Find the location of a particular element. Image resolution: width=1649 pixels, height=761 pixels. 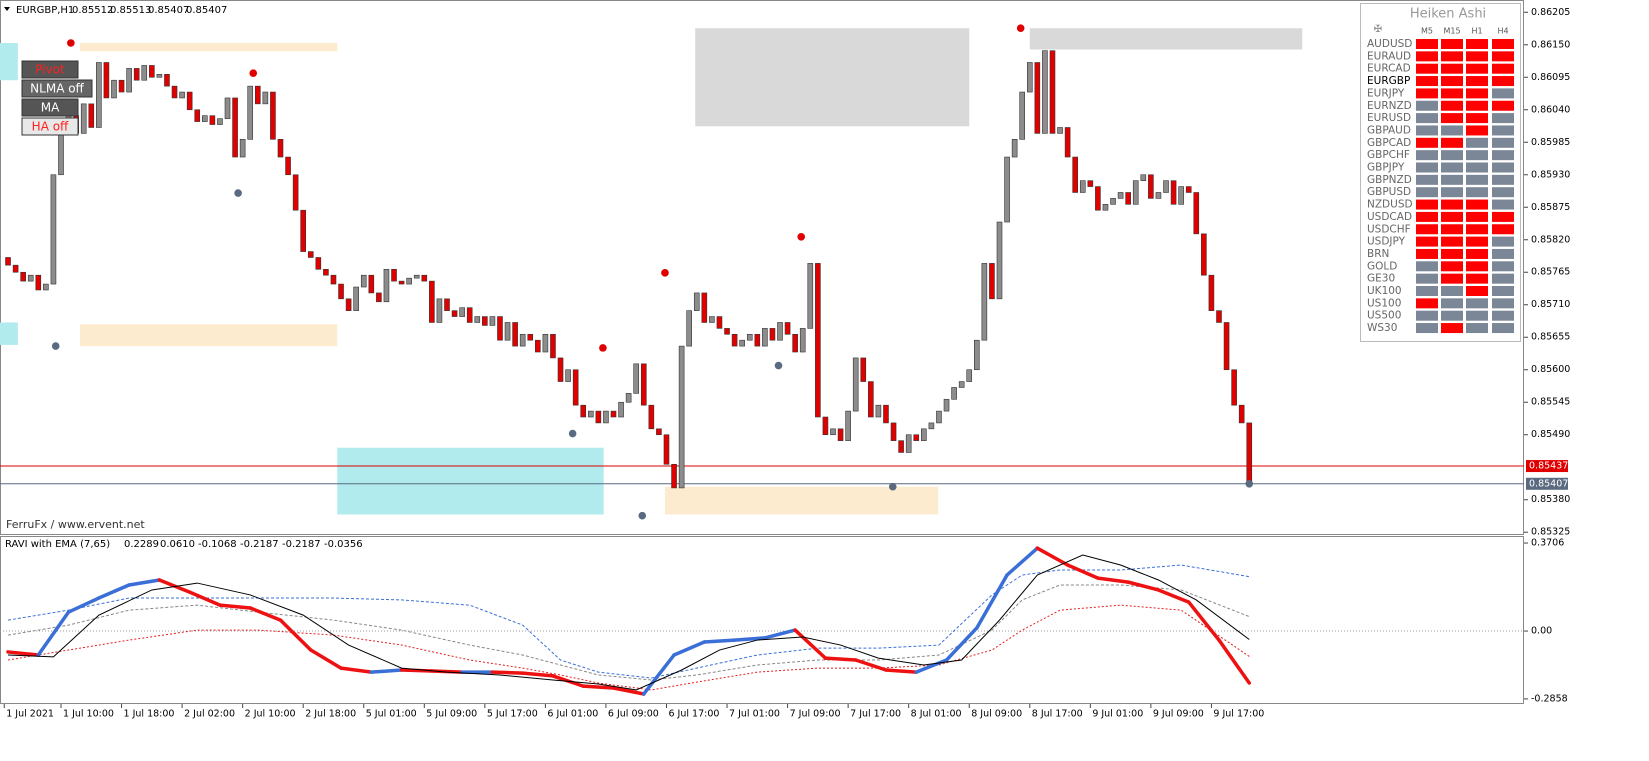

button-label: NLMA off is located at coordinates (57, 89).